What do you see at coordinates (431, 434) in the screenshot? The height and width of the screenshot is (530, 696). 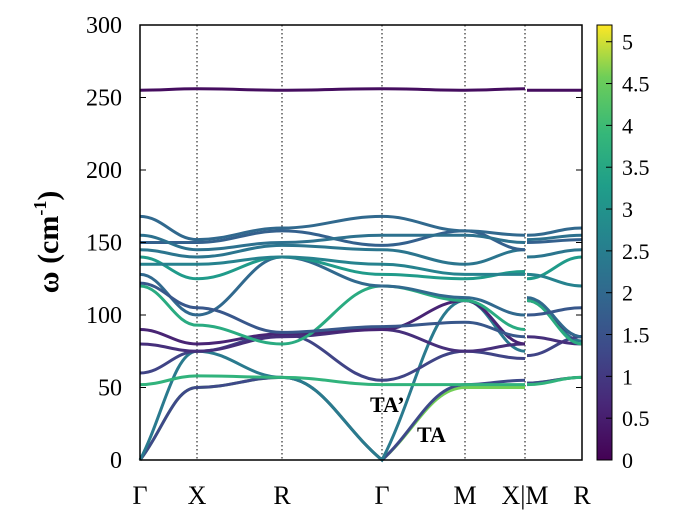 I see `annotation-ta: TA` at bounding box center [431, 434].